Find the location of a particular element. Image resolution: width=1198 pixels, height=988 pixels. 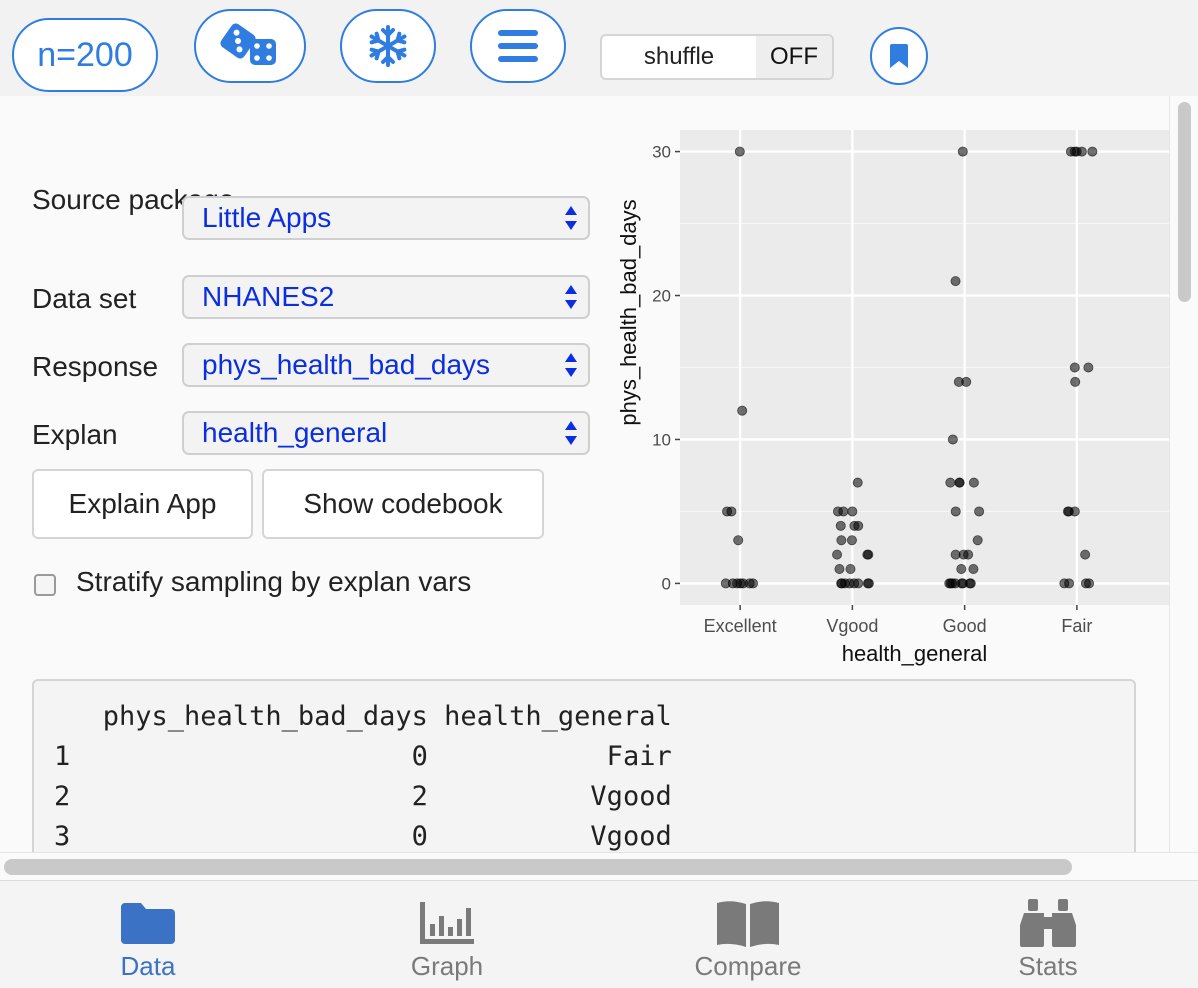

freeze-button is located at coordinates (388, 46).